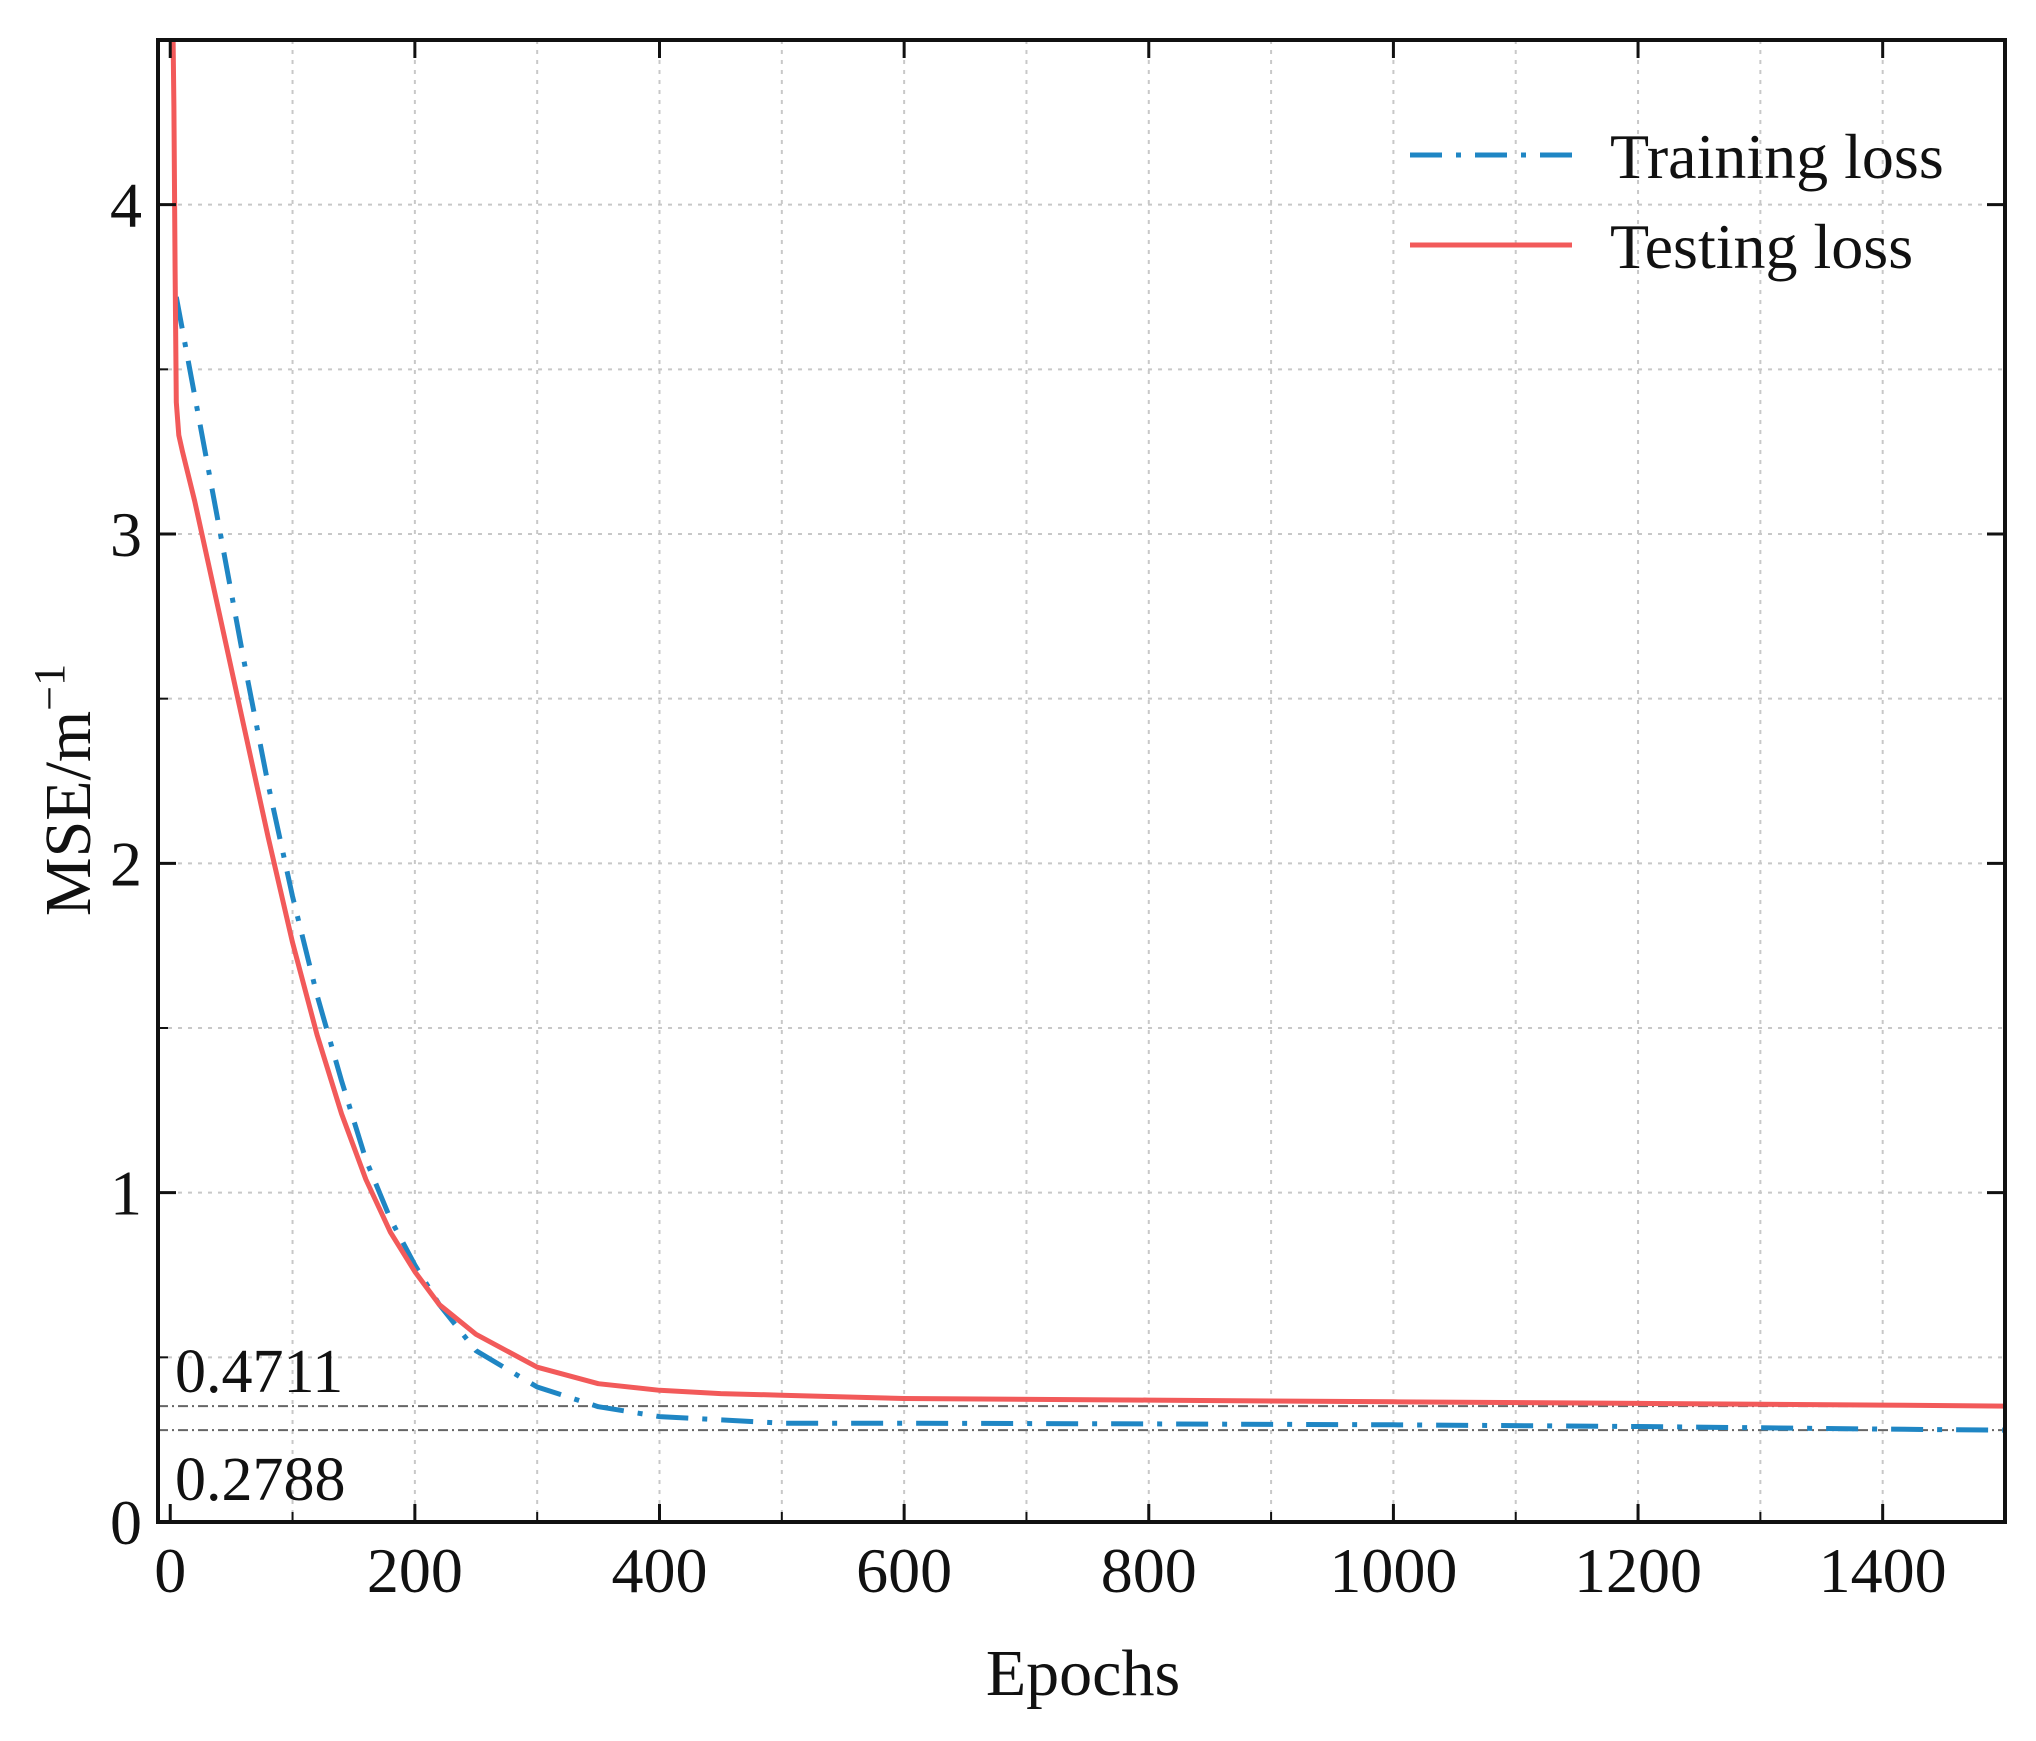 The height and width of the screenshot is (1741, 2036). What do you see at coordinates (1149, 1570) in the screenshot?
I see `x-tick-label: 800` at bounding box center [1149, 1570].